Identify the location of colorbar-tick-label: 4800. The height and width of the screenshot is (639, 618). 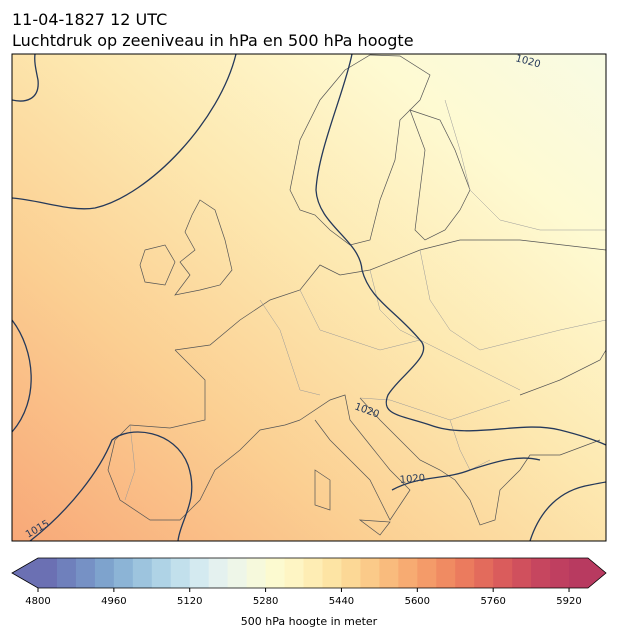
(37, 601).